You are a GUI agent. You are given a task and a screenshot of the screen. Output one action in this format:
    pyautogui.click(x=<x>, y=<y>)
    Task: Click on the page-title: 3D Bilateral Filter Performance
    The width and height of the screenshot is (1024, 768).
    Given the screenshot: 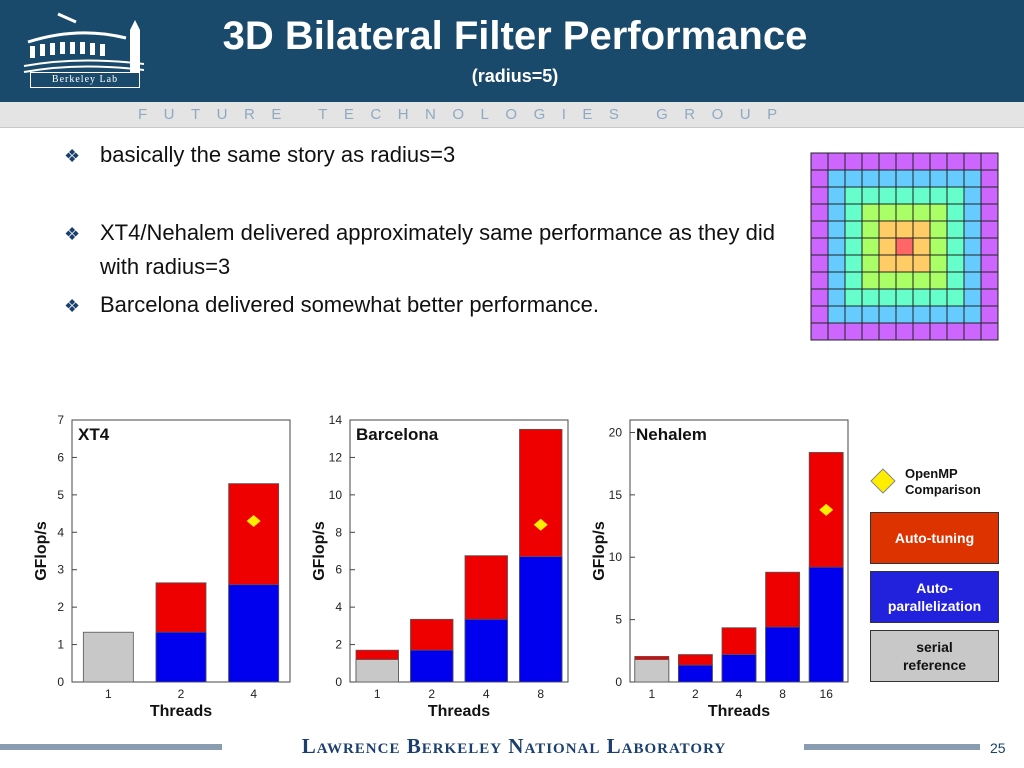 What is the action you would take?
    pyautogui.click(x=515, y=36)
    